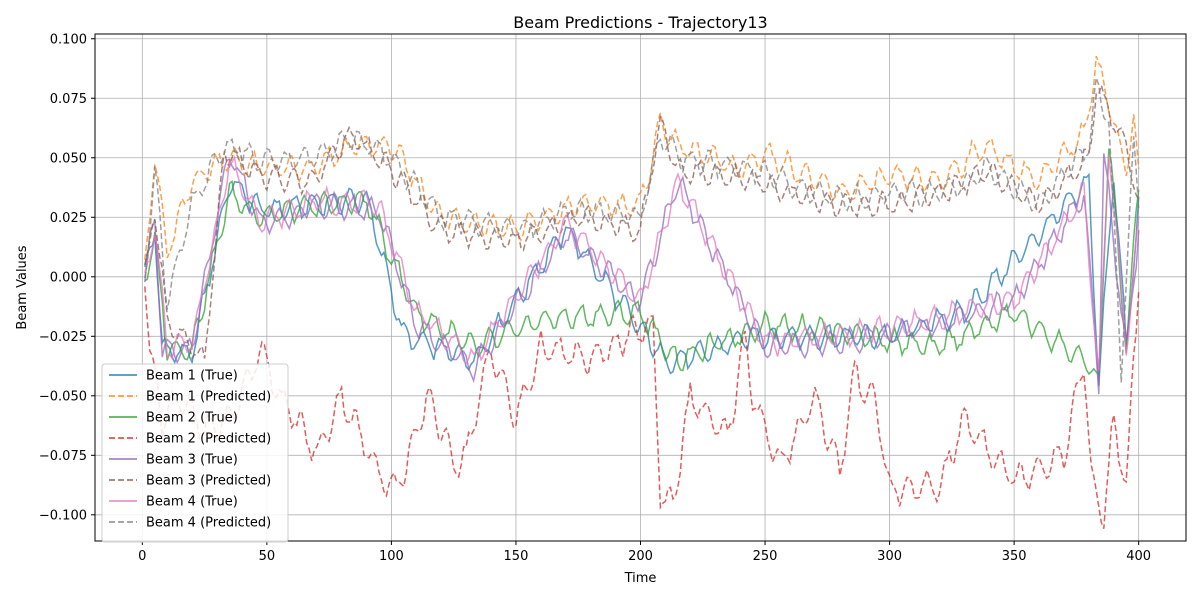  What do you see at coordinates (391, 556) in the screenshot?
I see `x-tick-label: 100` at bounding box center [391, 556].